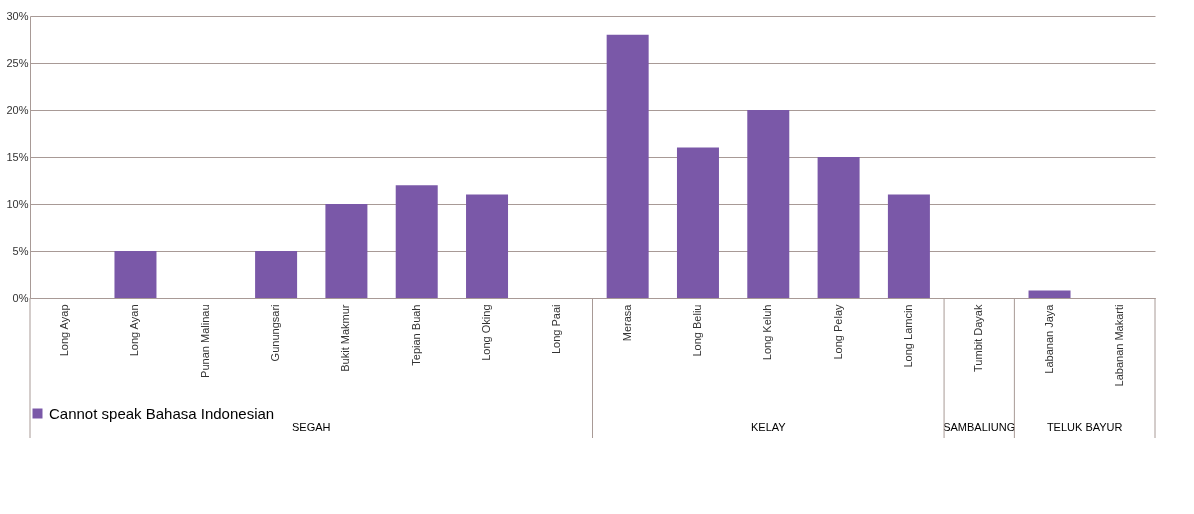 The image size is (1194, 514). Describe the element at coordinates (1118, 345) in the screenshot. I see `x-tick-label: Labanan Makarti` at that location.